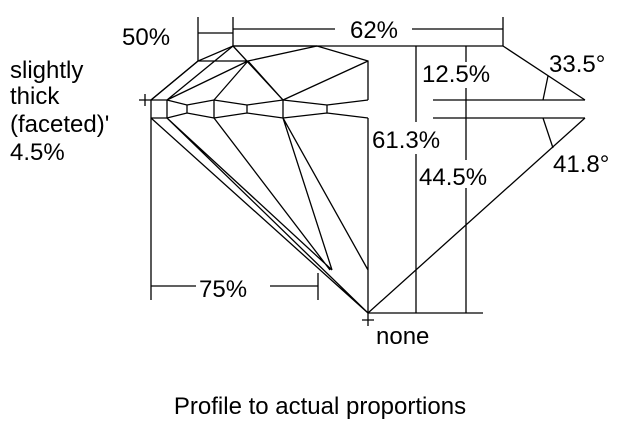 This screenshot has width=640, height=430. I want to click on pavilion-angle-label: 41.8°, so click(581, 164).